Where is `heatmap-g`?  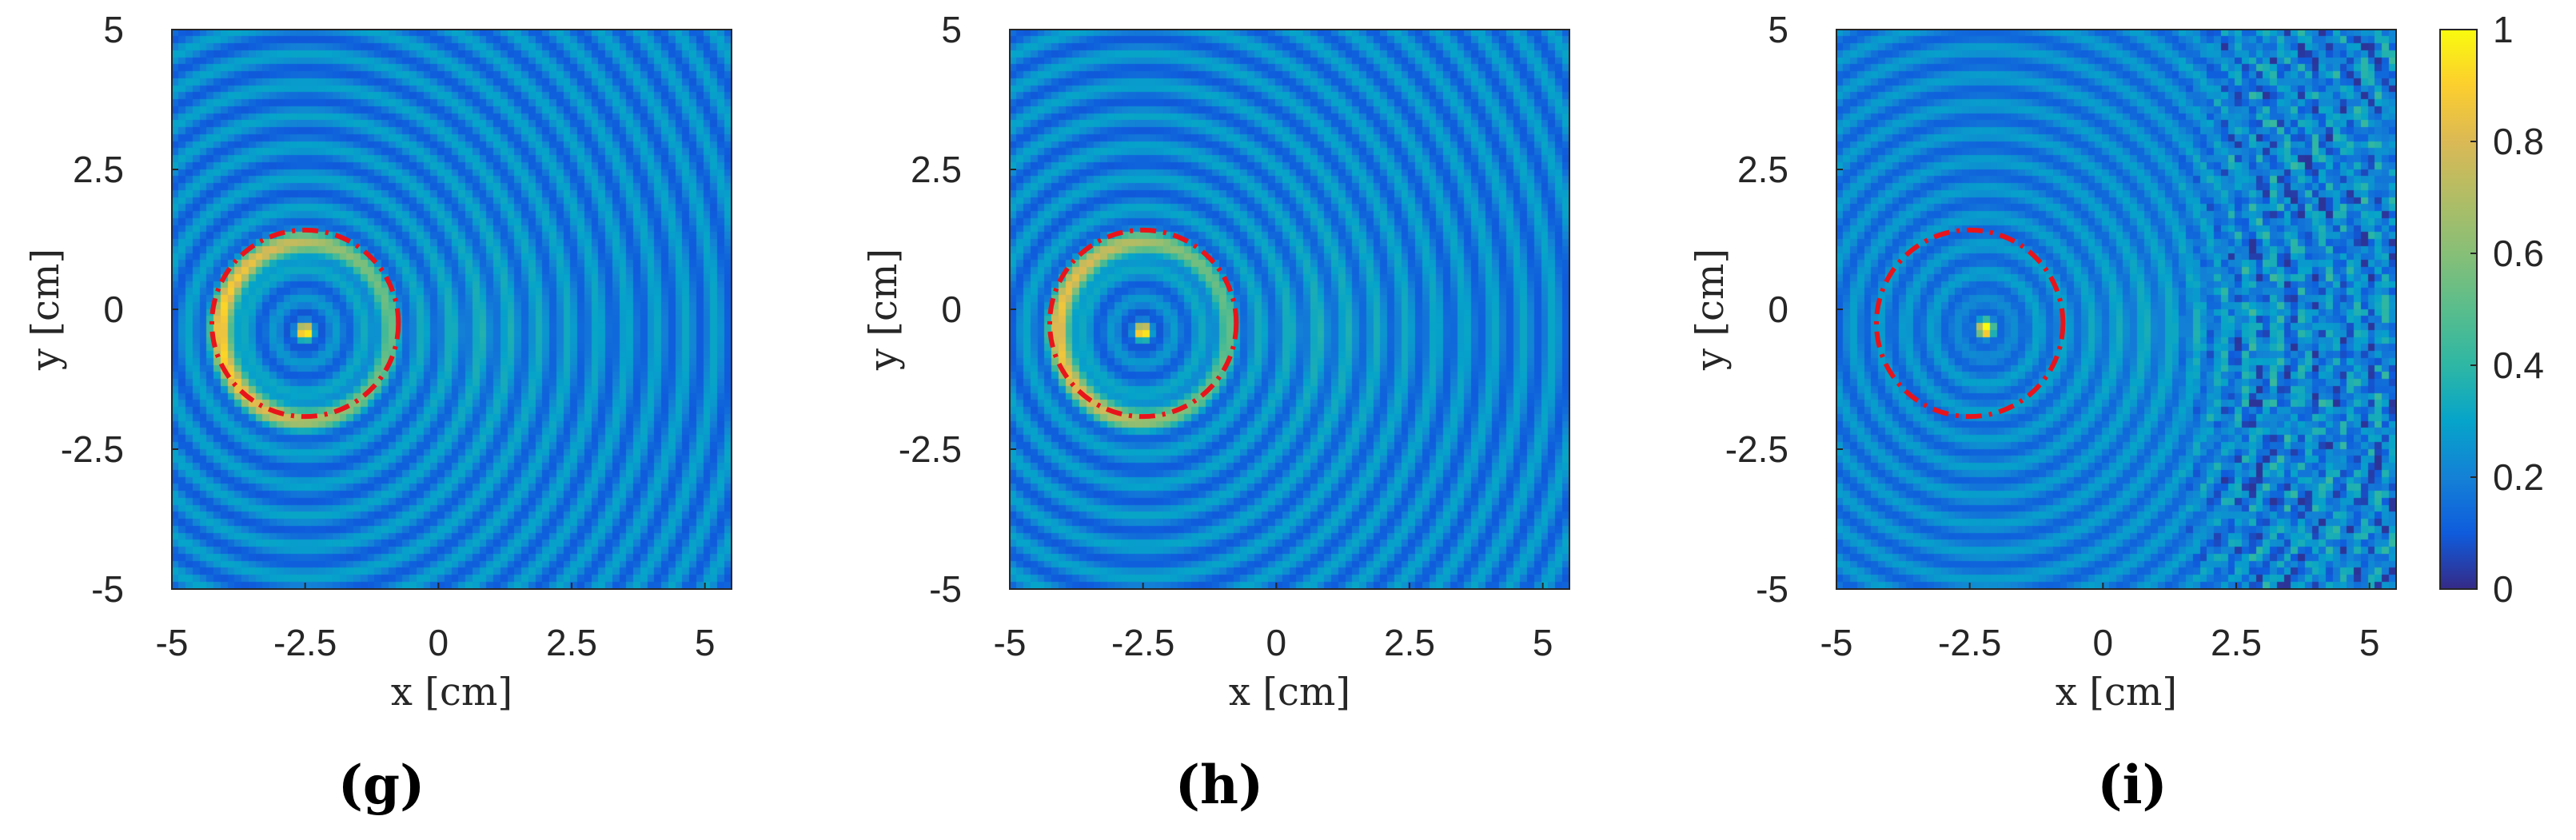 heatmap-g is located at coordinates (452, 309).